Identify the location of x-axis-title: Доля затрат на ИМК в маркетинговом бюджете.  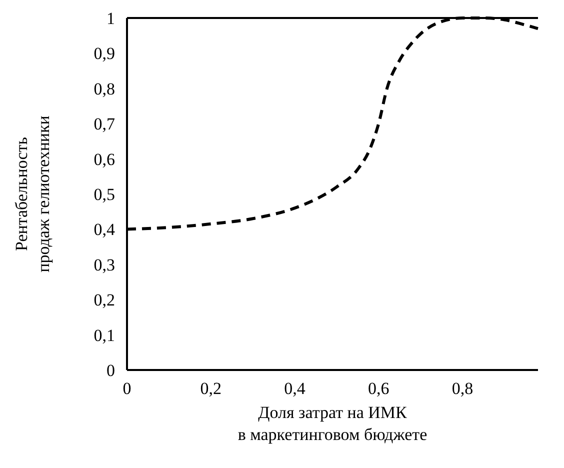
(333, 423).